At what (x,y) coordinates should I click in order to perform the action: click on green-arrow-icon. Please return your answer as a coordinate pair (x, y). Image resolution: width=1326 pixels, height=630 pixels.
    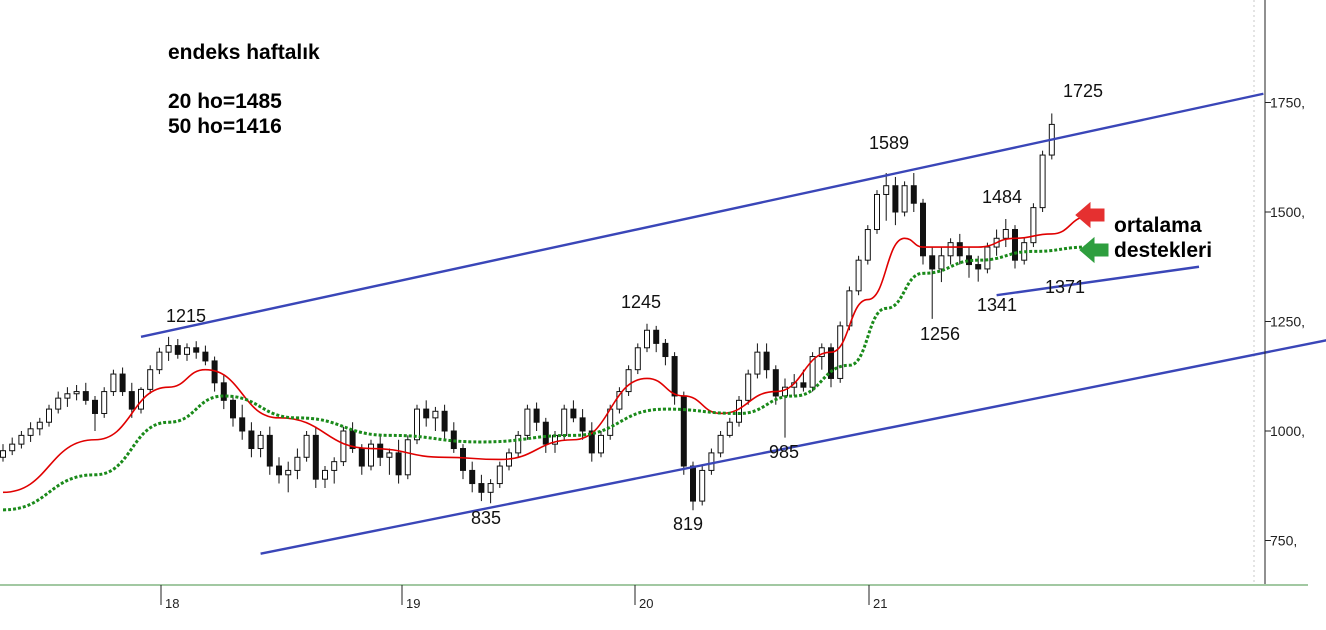
    Looking at the image, I should click on (1094, 250).